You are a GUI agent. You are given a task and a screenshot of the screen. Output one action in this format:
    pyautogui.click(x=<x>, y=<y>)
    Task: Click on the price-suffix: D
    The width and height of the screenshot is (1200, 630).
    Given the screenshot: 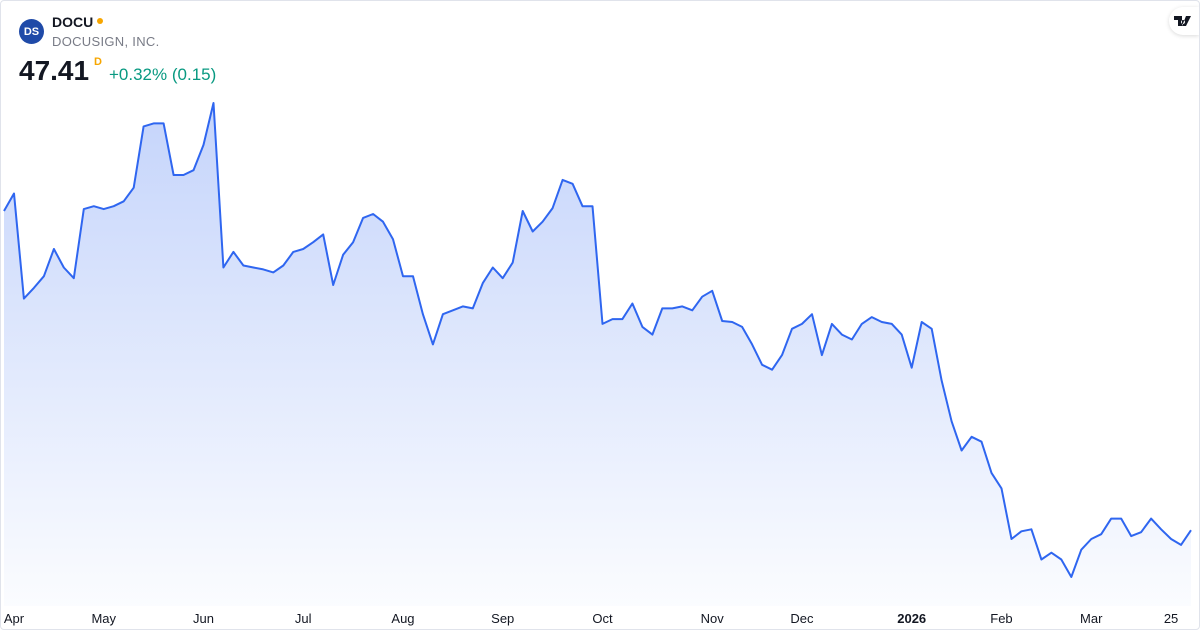 What is the action you would take?
    pyautogui.click(x=98, y=62)
    